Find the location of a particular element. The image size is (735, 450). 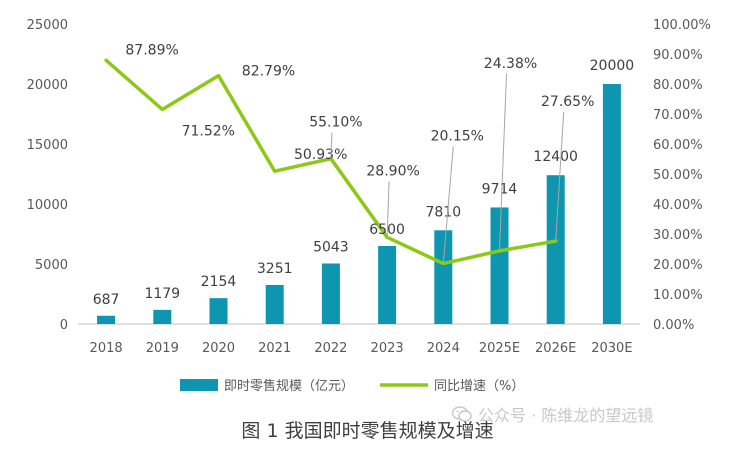

legend-bar-swatch is located at coordinates (199, 385).